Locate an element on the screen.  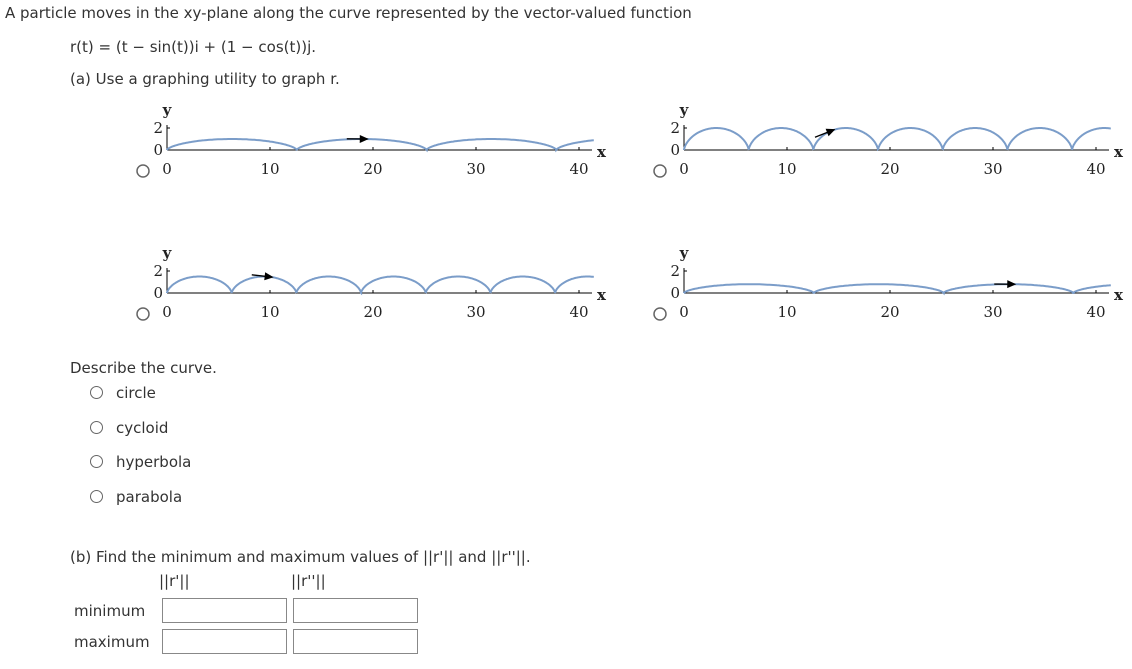
column-header: ||r''|| is located at coordinates (308, 581).